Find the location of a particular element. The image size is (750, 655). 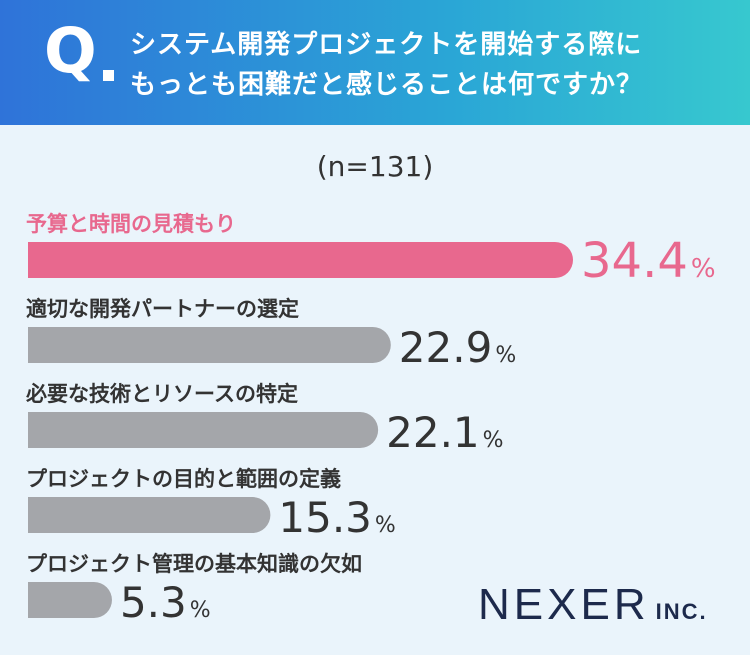

value-label: 22.9% is located at coordinates (457, 347).